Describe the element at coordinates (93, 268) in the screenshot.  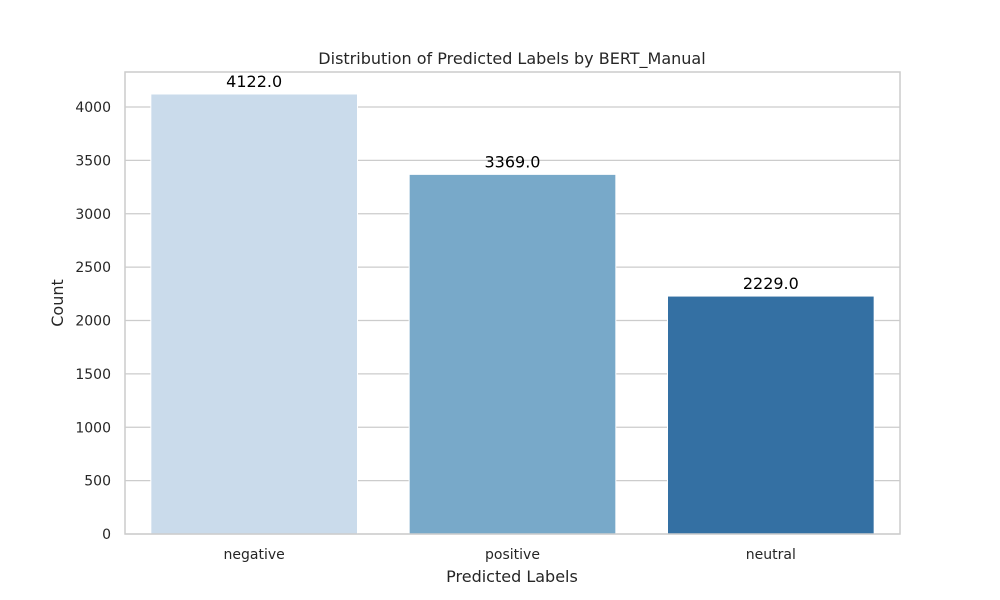
I see `y-tick-label: 2500` at that location.